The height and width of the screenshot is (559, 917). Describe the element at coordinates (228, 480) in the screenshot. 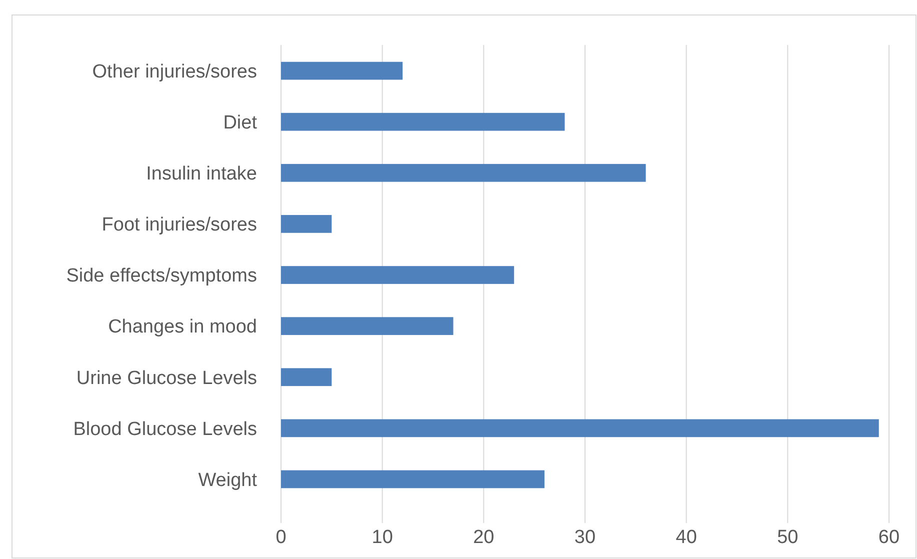

I see `y-tick-label: Weight` at that location.